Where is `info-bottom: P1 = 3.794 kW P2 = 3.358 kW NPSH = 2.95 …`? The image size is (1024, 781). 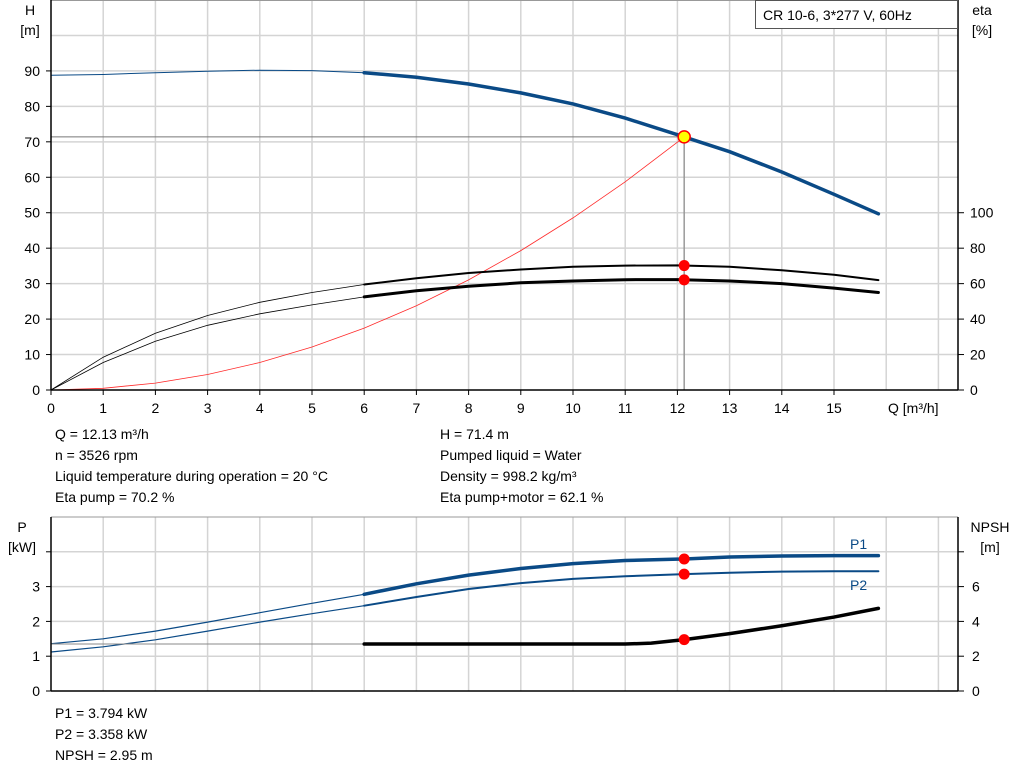 info-bottom: P1 = 3.794 kW P2 = 3.358 kW NPSH = 2.95 … is located at coordinates (104, 734).